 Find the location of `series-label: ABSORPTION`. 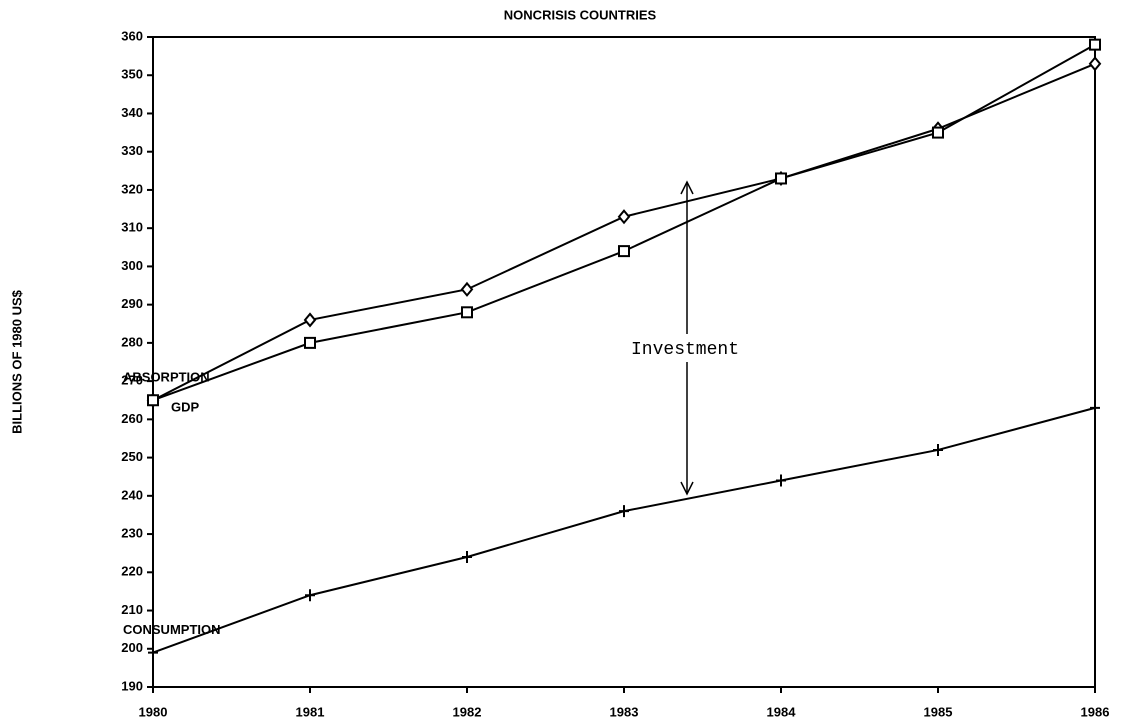

series-label: ABSORPTION is located at coordinates (166, 377).